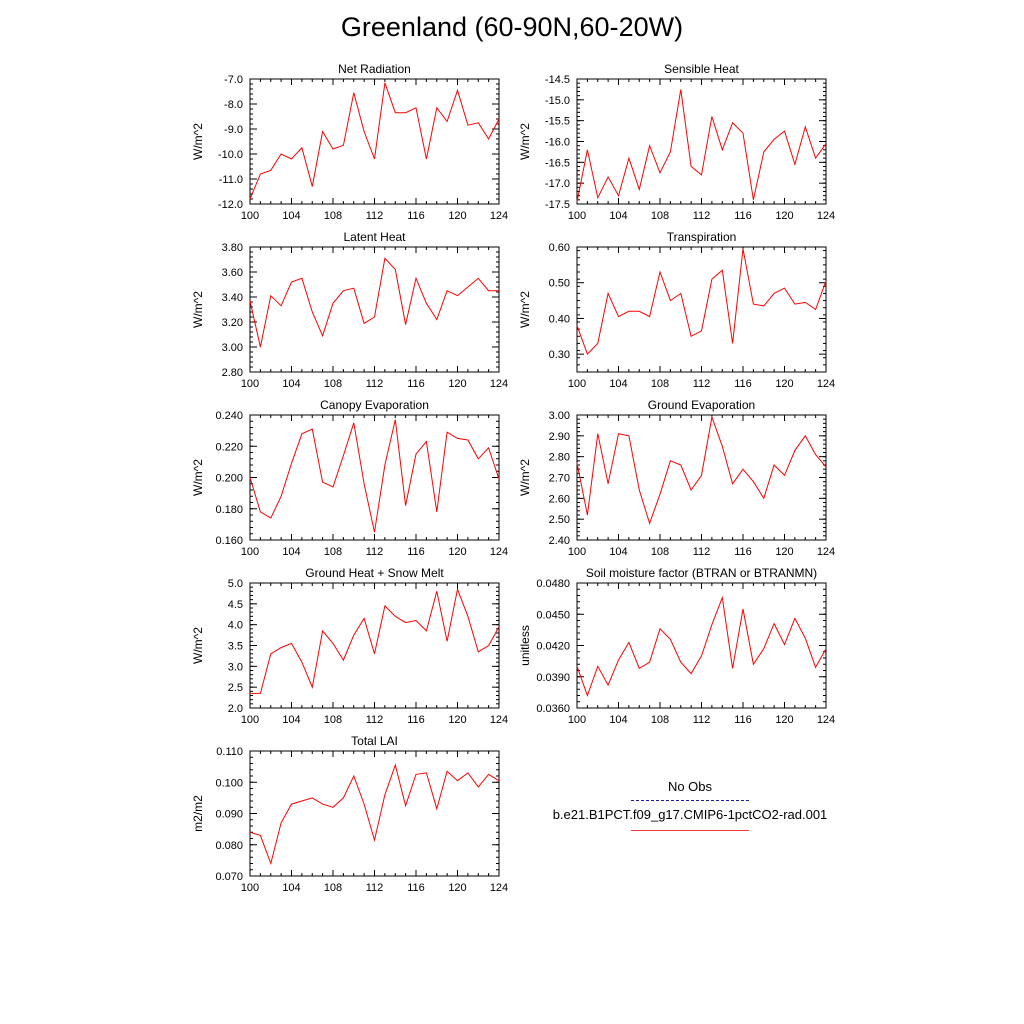 The width and height of the screenshot is (1024, 1024). I want to click on legend-obs-line, so click(690, 800).